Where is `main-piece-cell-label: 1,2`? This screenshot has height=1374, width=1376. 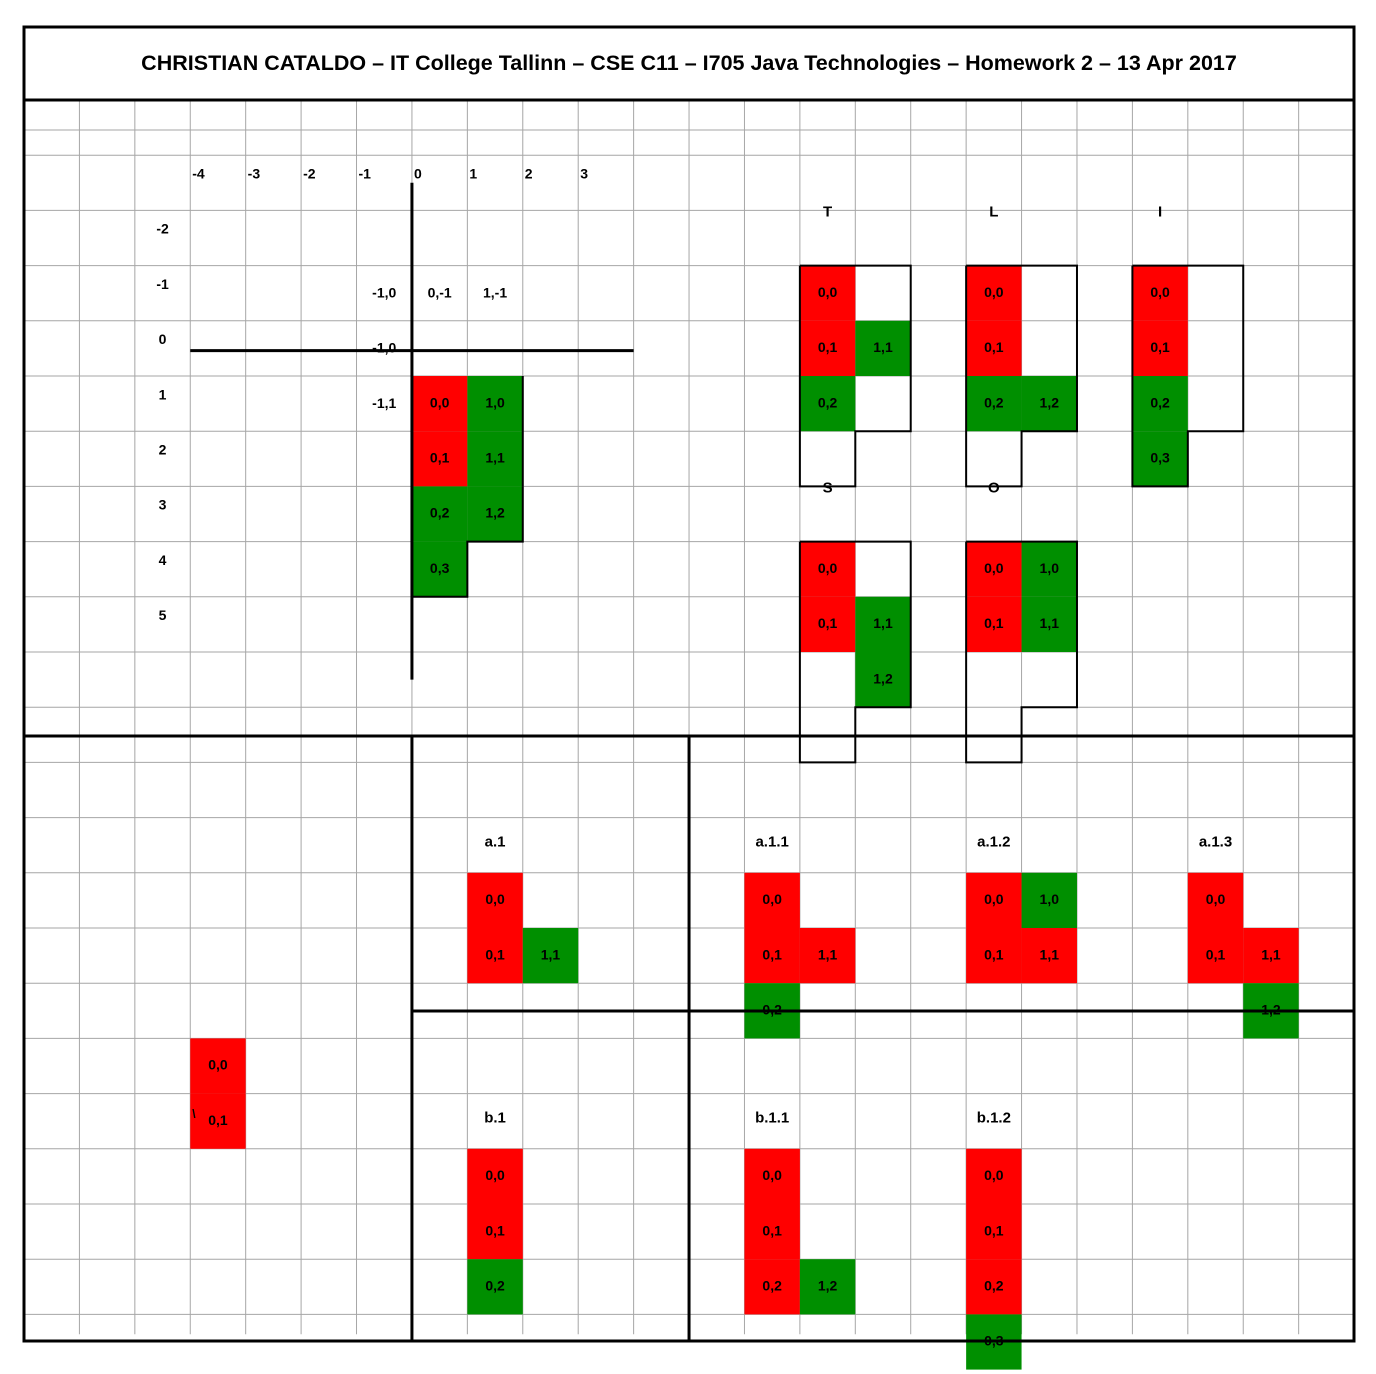 main-piece-cell-label: 1,2 is located at coordinates (495, 513).